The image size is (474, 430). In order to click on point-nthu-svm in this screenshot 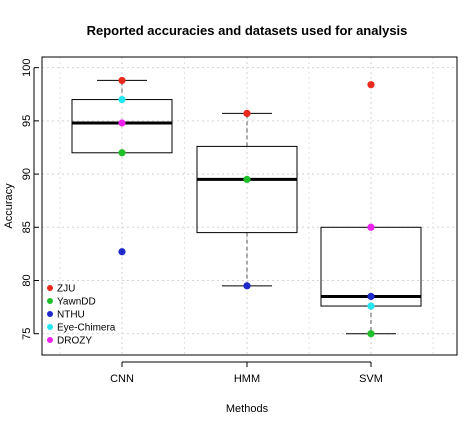, I will do `click(371, 296)`.